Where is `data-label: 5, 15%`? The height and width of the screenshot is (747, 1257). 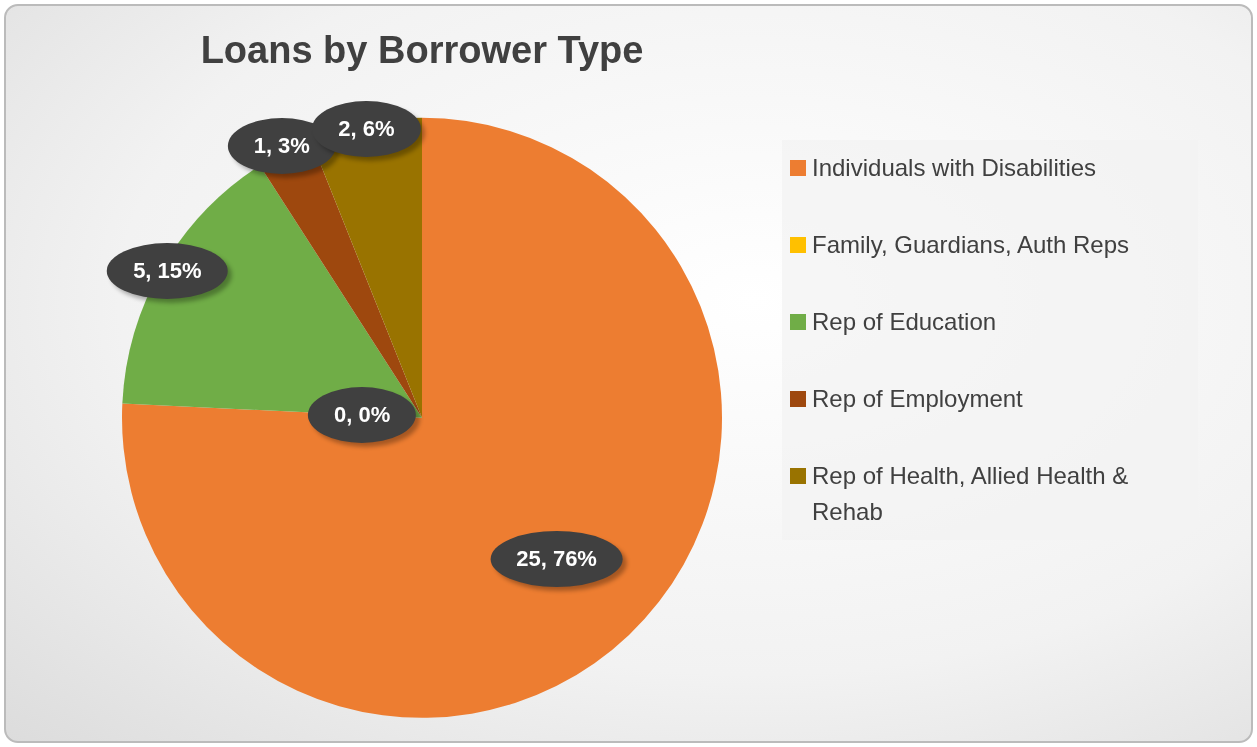
data-label: 5, 15% is located at coordinates (167, 270).